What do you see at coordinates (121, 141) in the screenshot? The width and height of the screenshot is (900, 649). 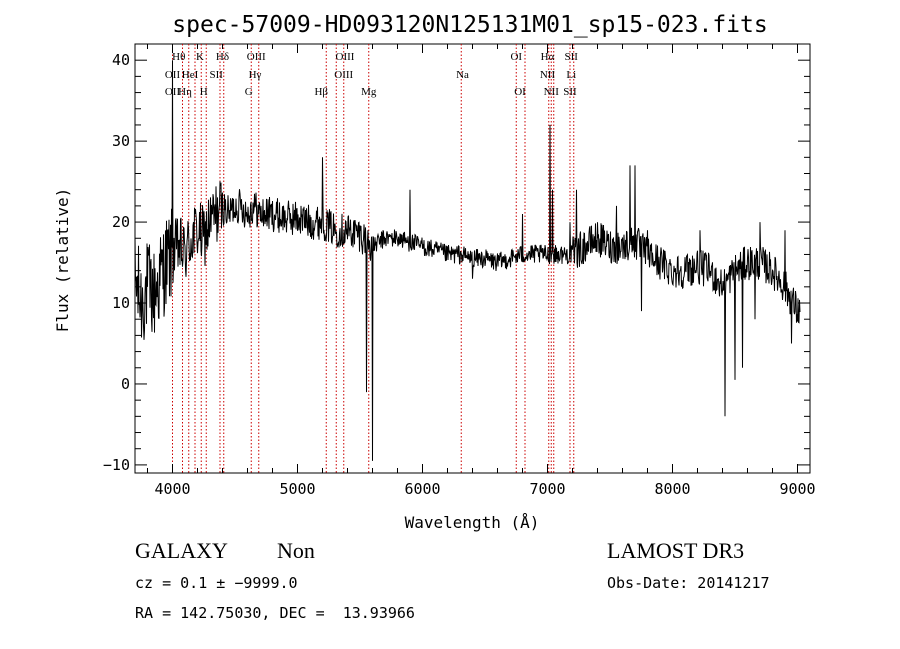 I see `y-tick-label: 30` at bounding box center [121, 141].